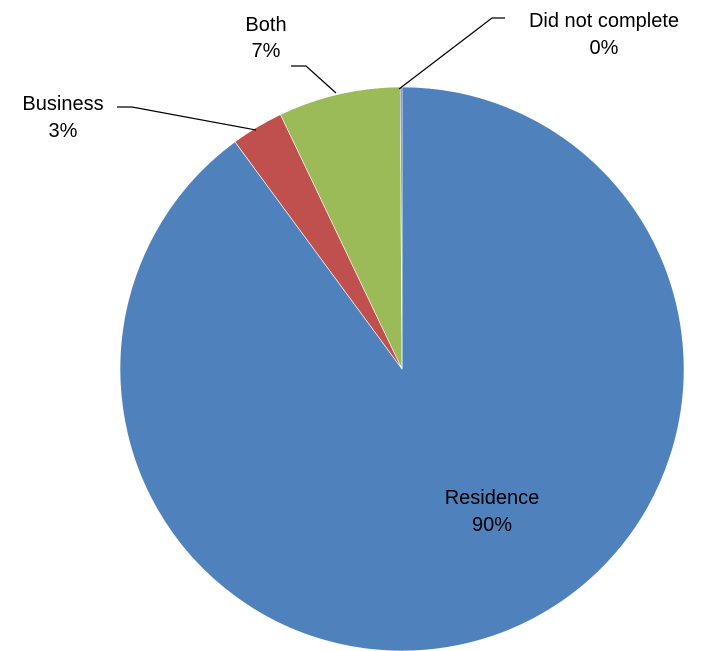 The width and height of the screenshot is (709, 651). Describe the element at coordinates (492, 498) in the screenshot. I see `label-residence-category: Residence` at that location.